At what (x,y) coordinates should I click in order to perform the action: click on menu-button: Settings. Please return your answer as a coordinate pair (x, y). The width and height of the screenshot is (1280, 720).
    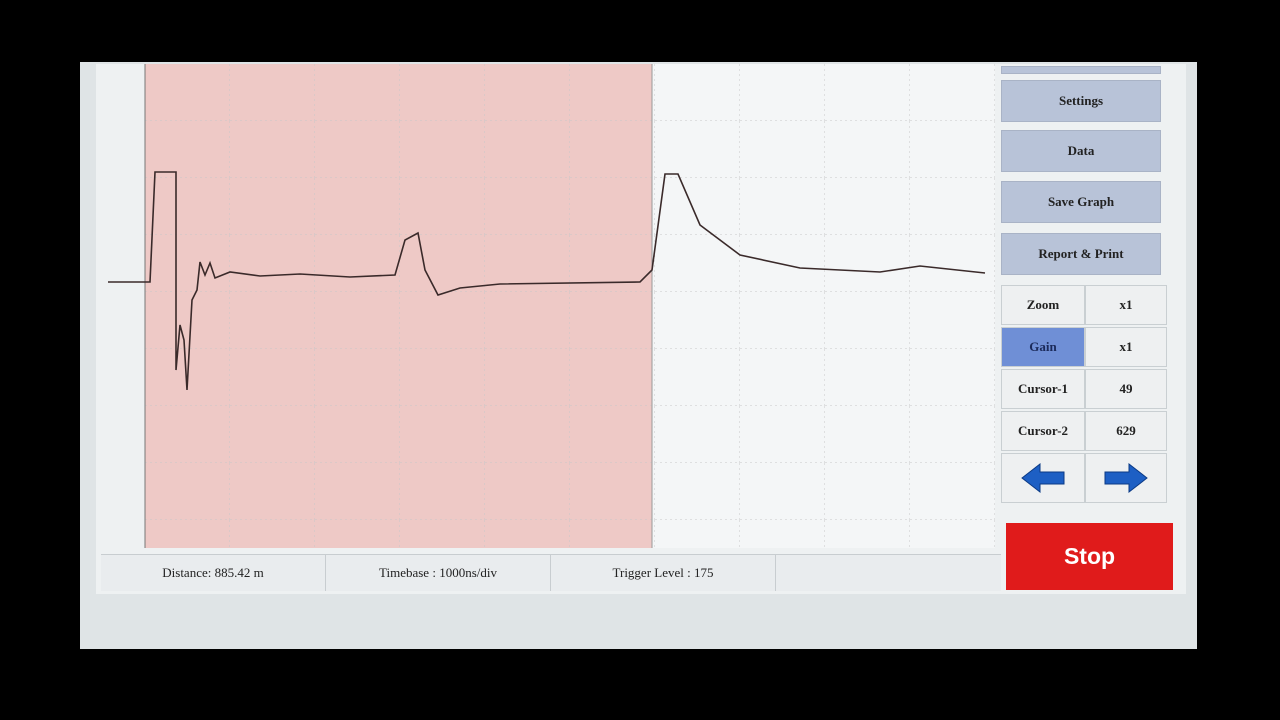
    Looking at the image, I should click on (1081, 101).